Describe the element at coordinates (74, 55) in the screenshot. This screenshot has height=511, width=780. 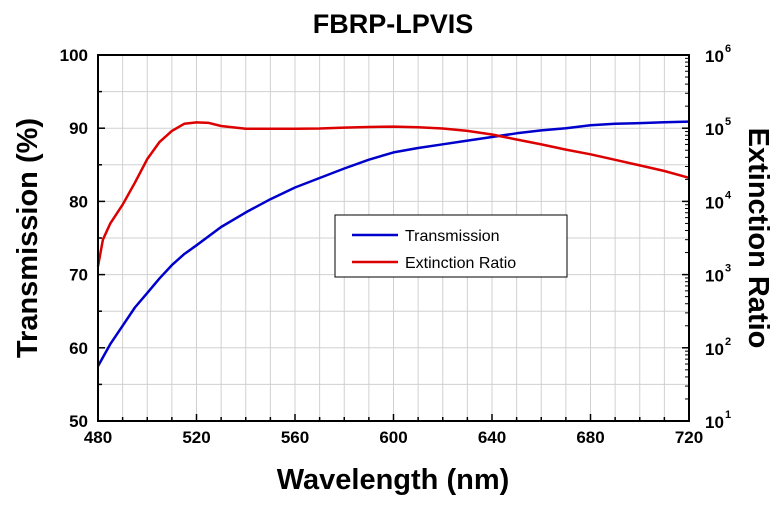
I see `y-tick-label: 100` at that location.